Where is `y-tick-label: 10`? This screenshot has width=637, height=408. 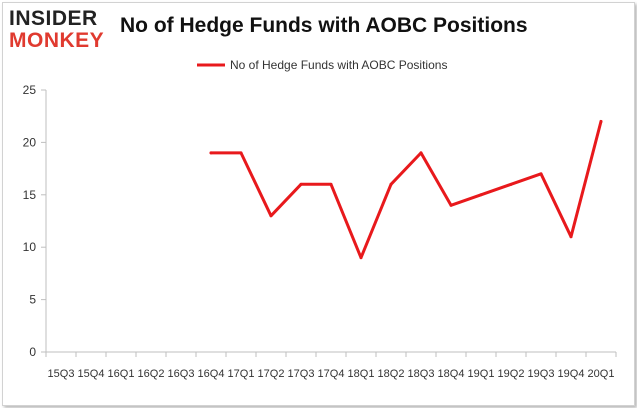 y-tick-label: 10 is located at coordinates (30, 247).